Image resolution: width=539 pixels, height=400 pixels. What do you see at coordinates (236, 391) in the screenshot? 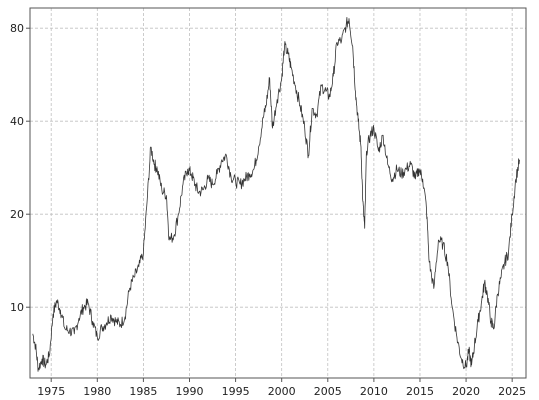
I see `x-tick-label: 1995` at bounding box center [236, 391].